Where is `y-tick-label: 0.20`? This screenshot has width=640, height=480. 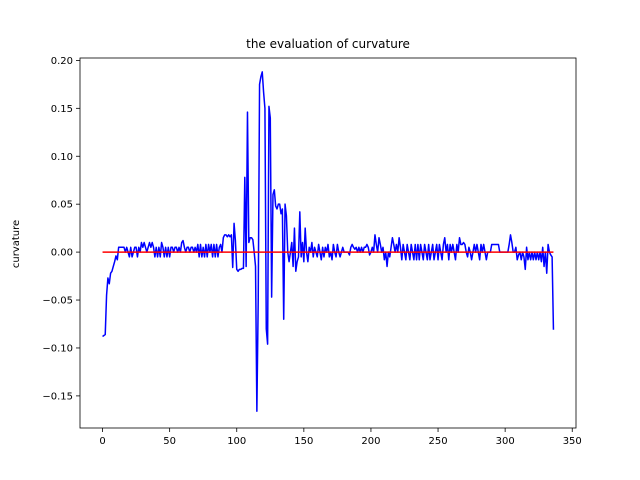
y-tick-label: 0.20 is located at coordinates (62, 61).